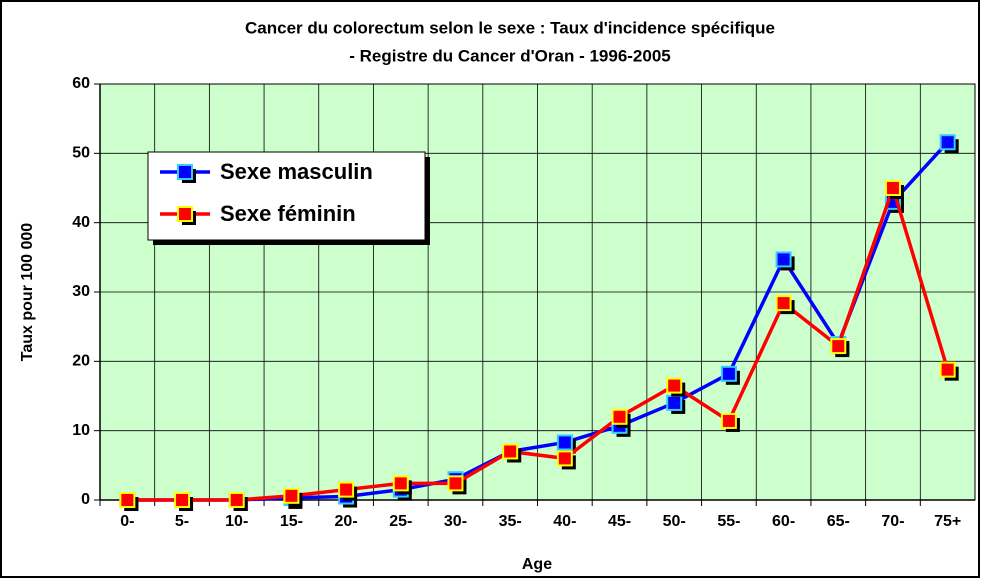 Image resolution: width=981 pixels, height=579 pixels. Describe the element at coordinates (674, 521) in the screenshot. I see `x-tick-label: 50-` at that location.